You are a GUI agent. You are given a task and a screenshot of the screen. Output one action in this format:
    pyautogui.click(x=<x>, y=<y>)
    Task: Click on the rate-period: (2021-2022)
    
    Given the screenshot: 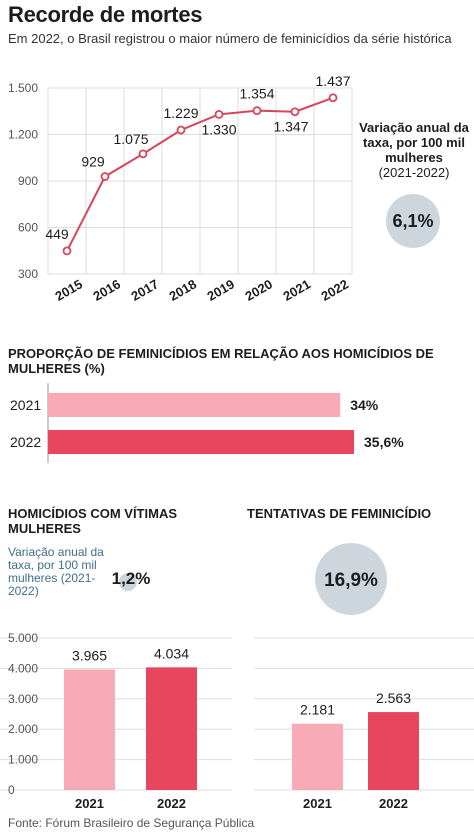 What is the action you would take?
    pyautogui.click(x=414, y=172)
    